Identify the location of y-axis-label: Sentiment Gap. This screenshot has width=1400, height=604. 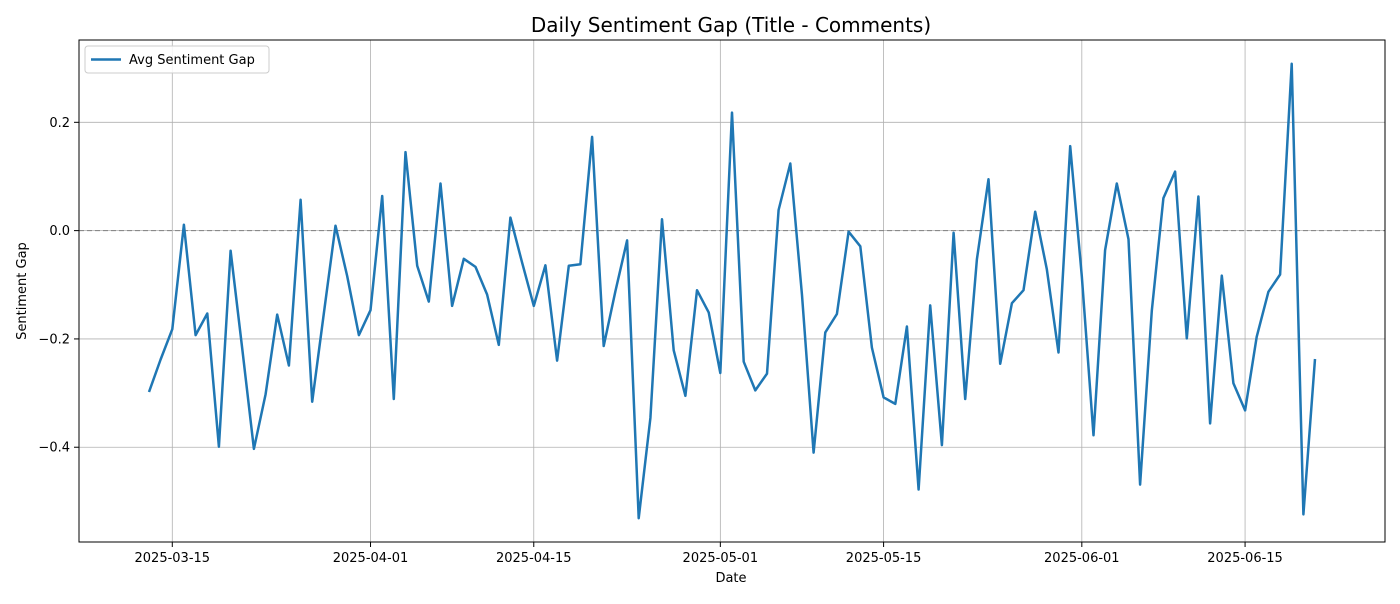
(22, 291).